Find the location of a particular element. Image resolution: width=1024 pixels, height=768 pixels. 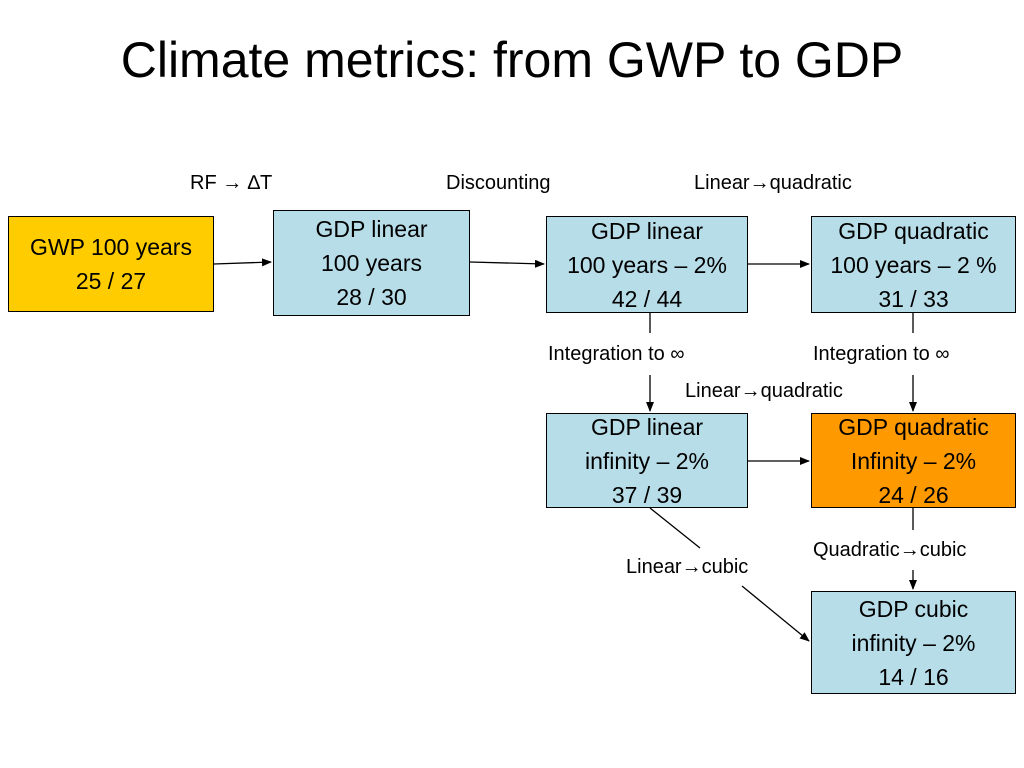

box-line-3: 14 / 16 is located at coordinates (913, 676).